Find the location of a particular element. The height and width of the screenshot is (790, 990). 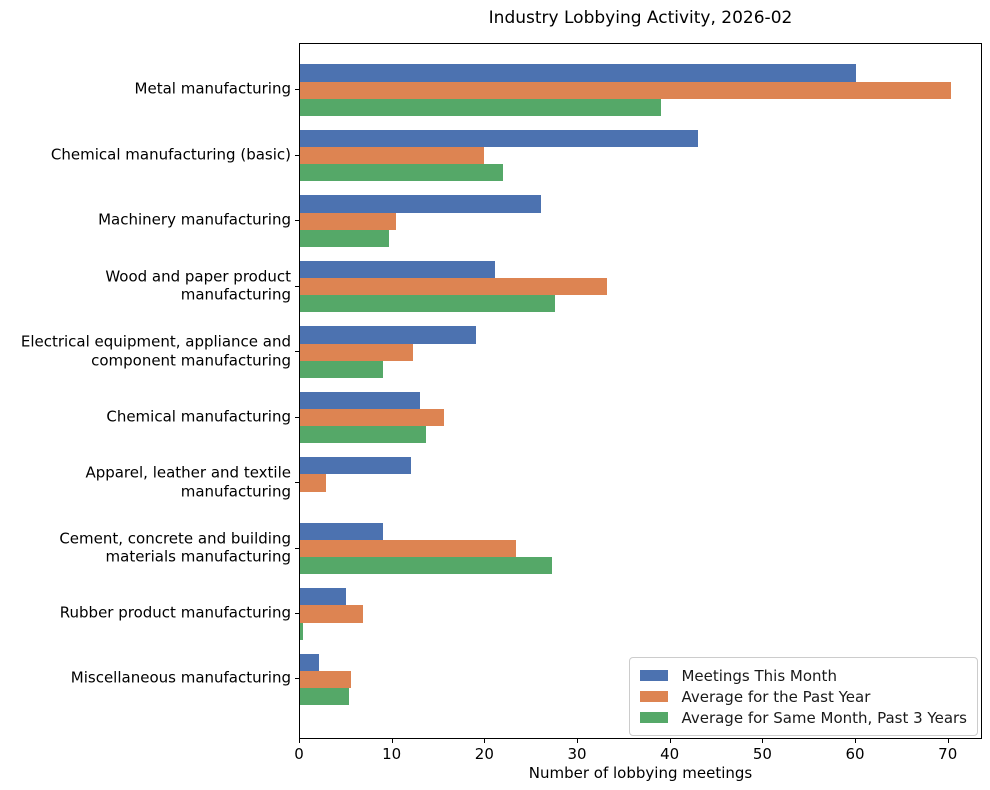

bar-average-for-the-past-year-rubber-product-manufacturing is located at coordinates (332, 614).